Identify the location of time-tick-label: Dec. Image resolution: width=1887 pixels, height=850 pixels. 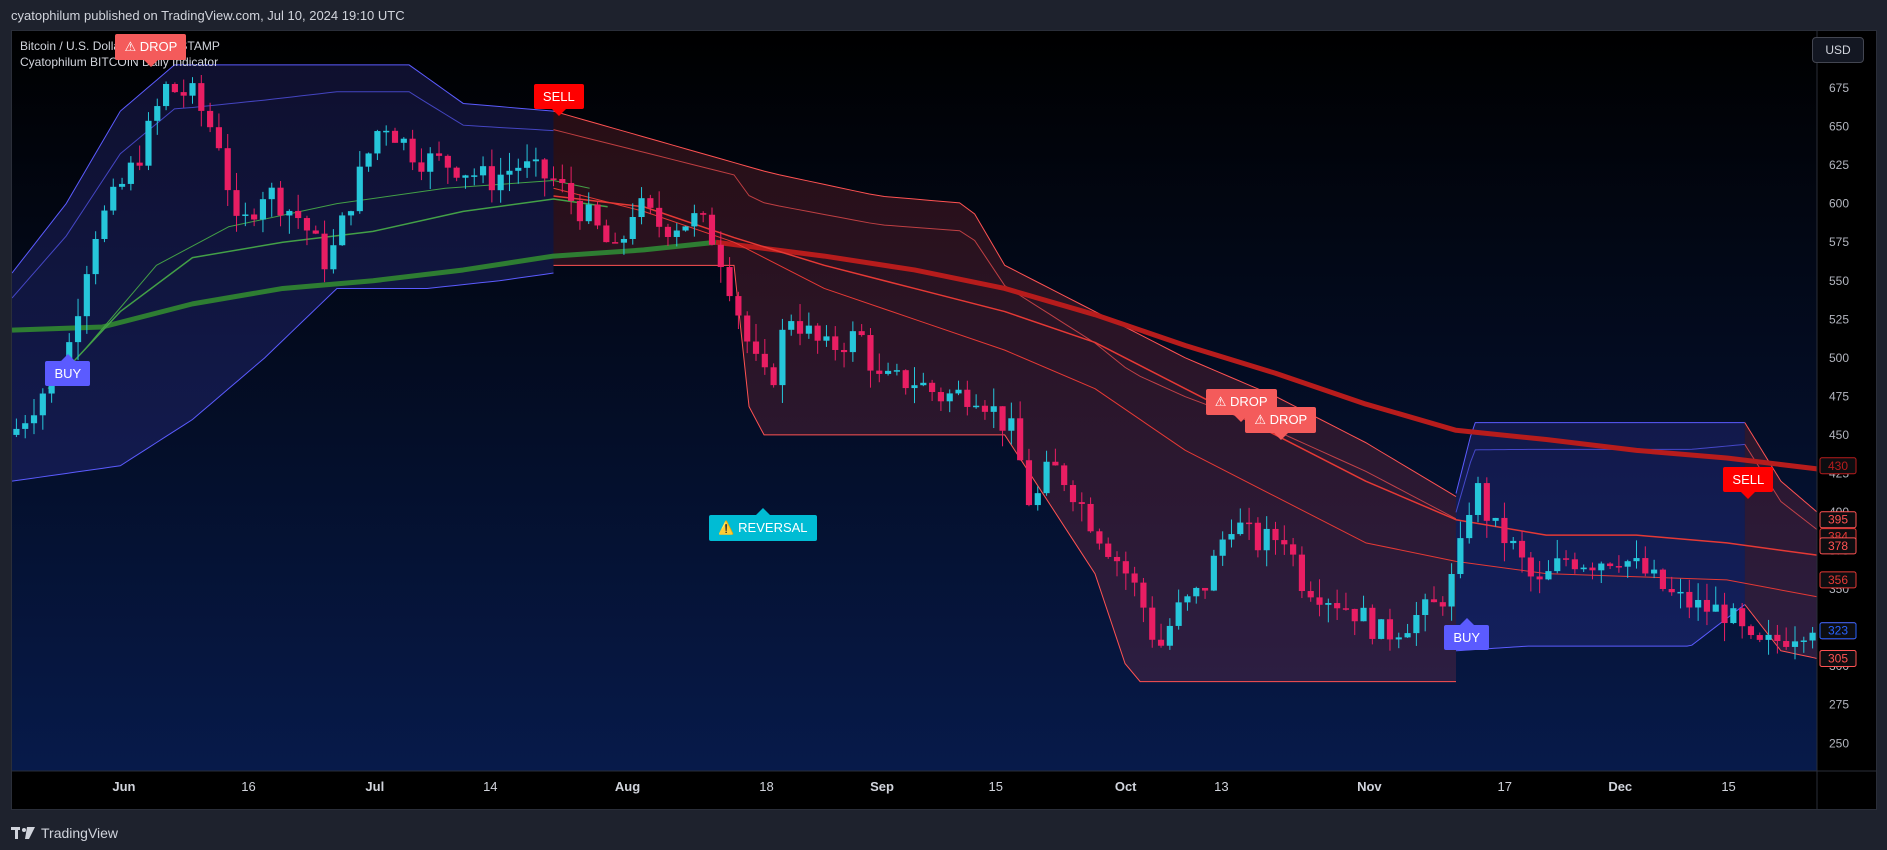
(1620, 786).